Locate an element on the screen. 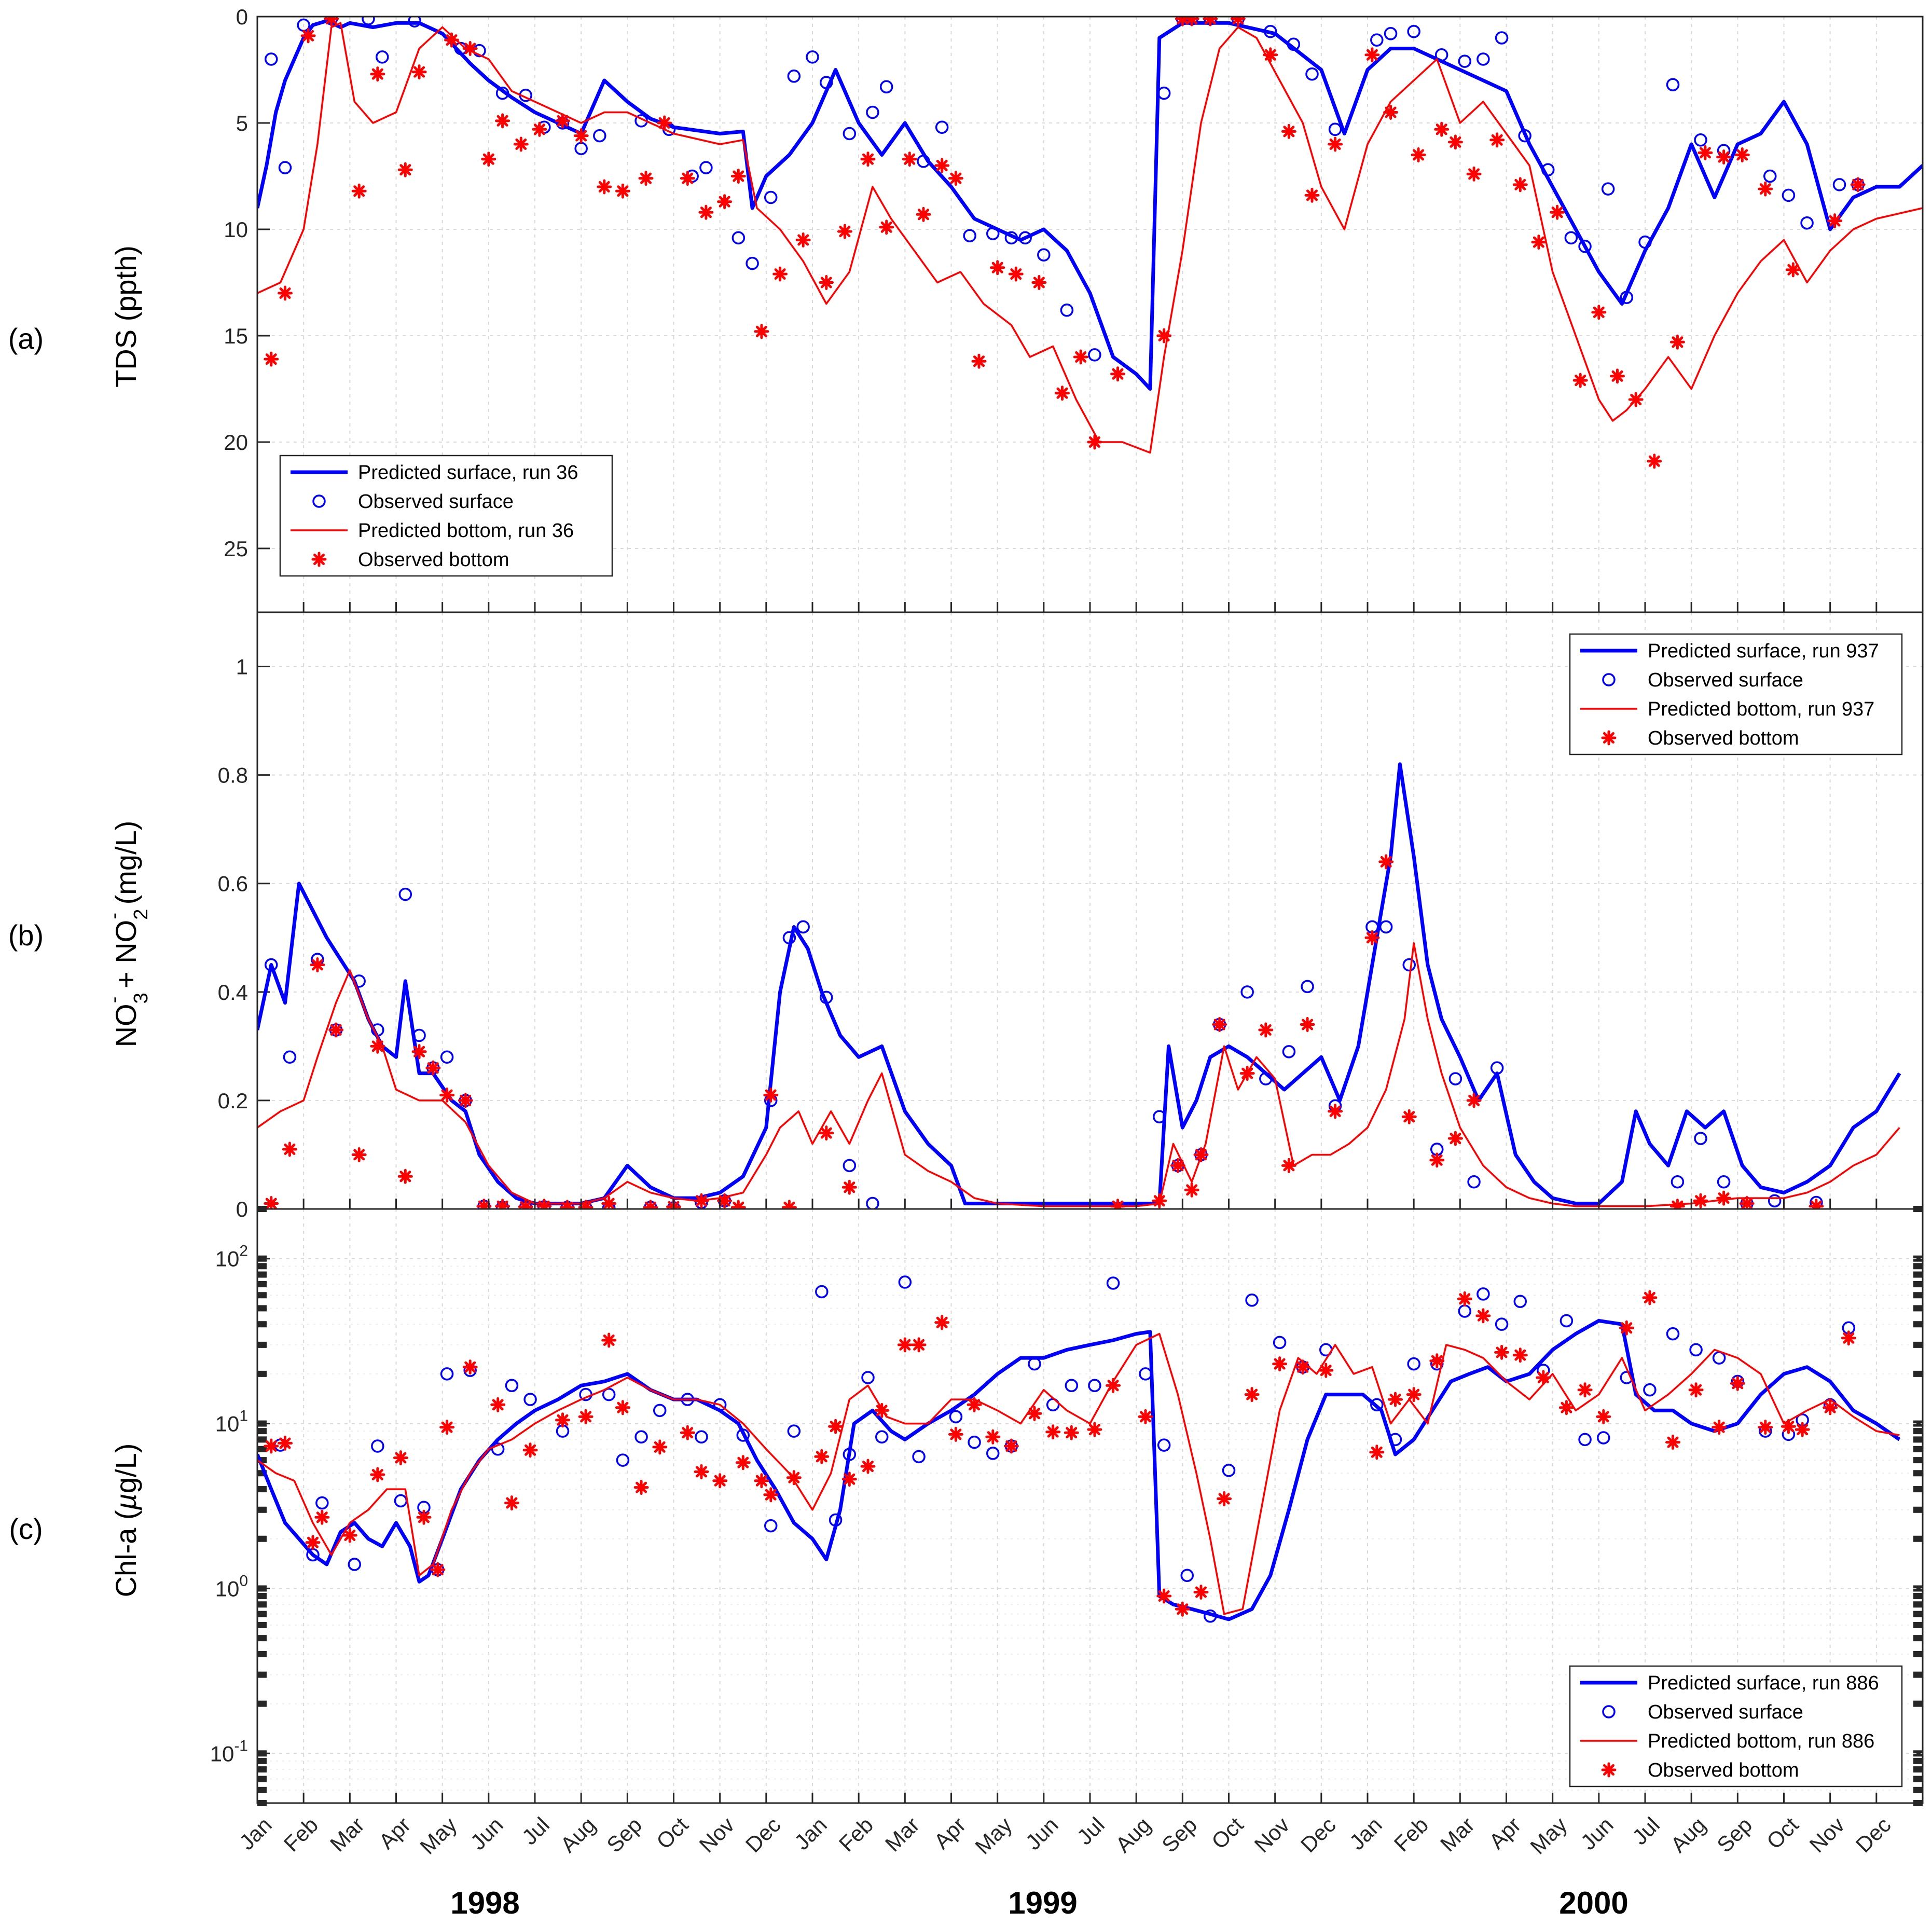  y-tick-label: 15 is located at coordinates (236, 336).